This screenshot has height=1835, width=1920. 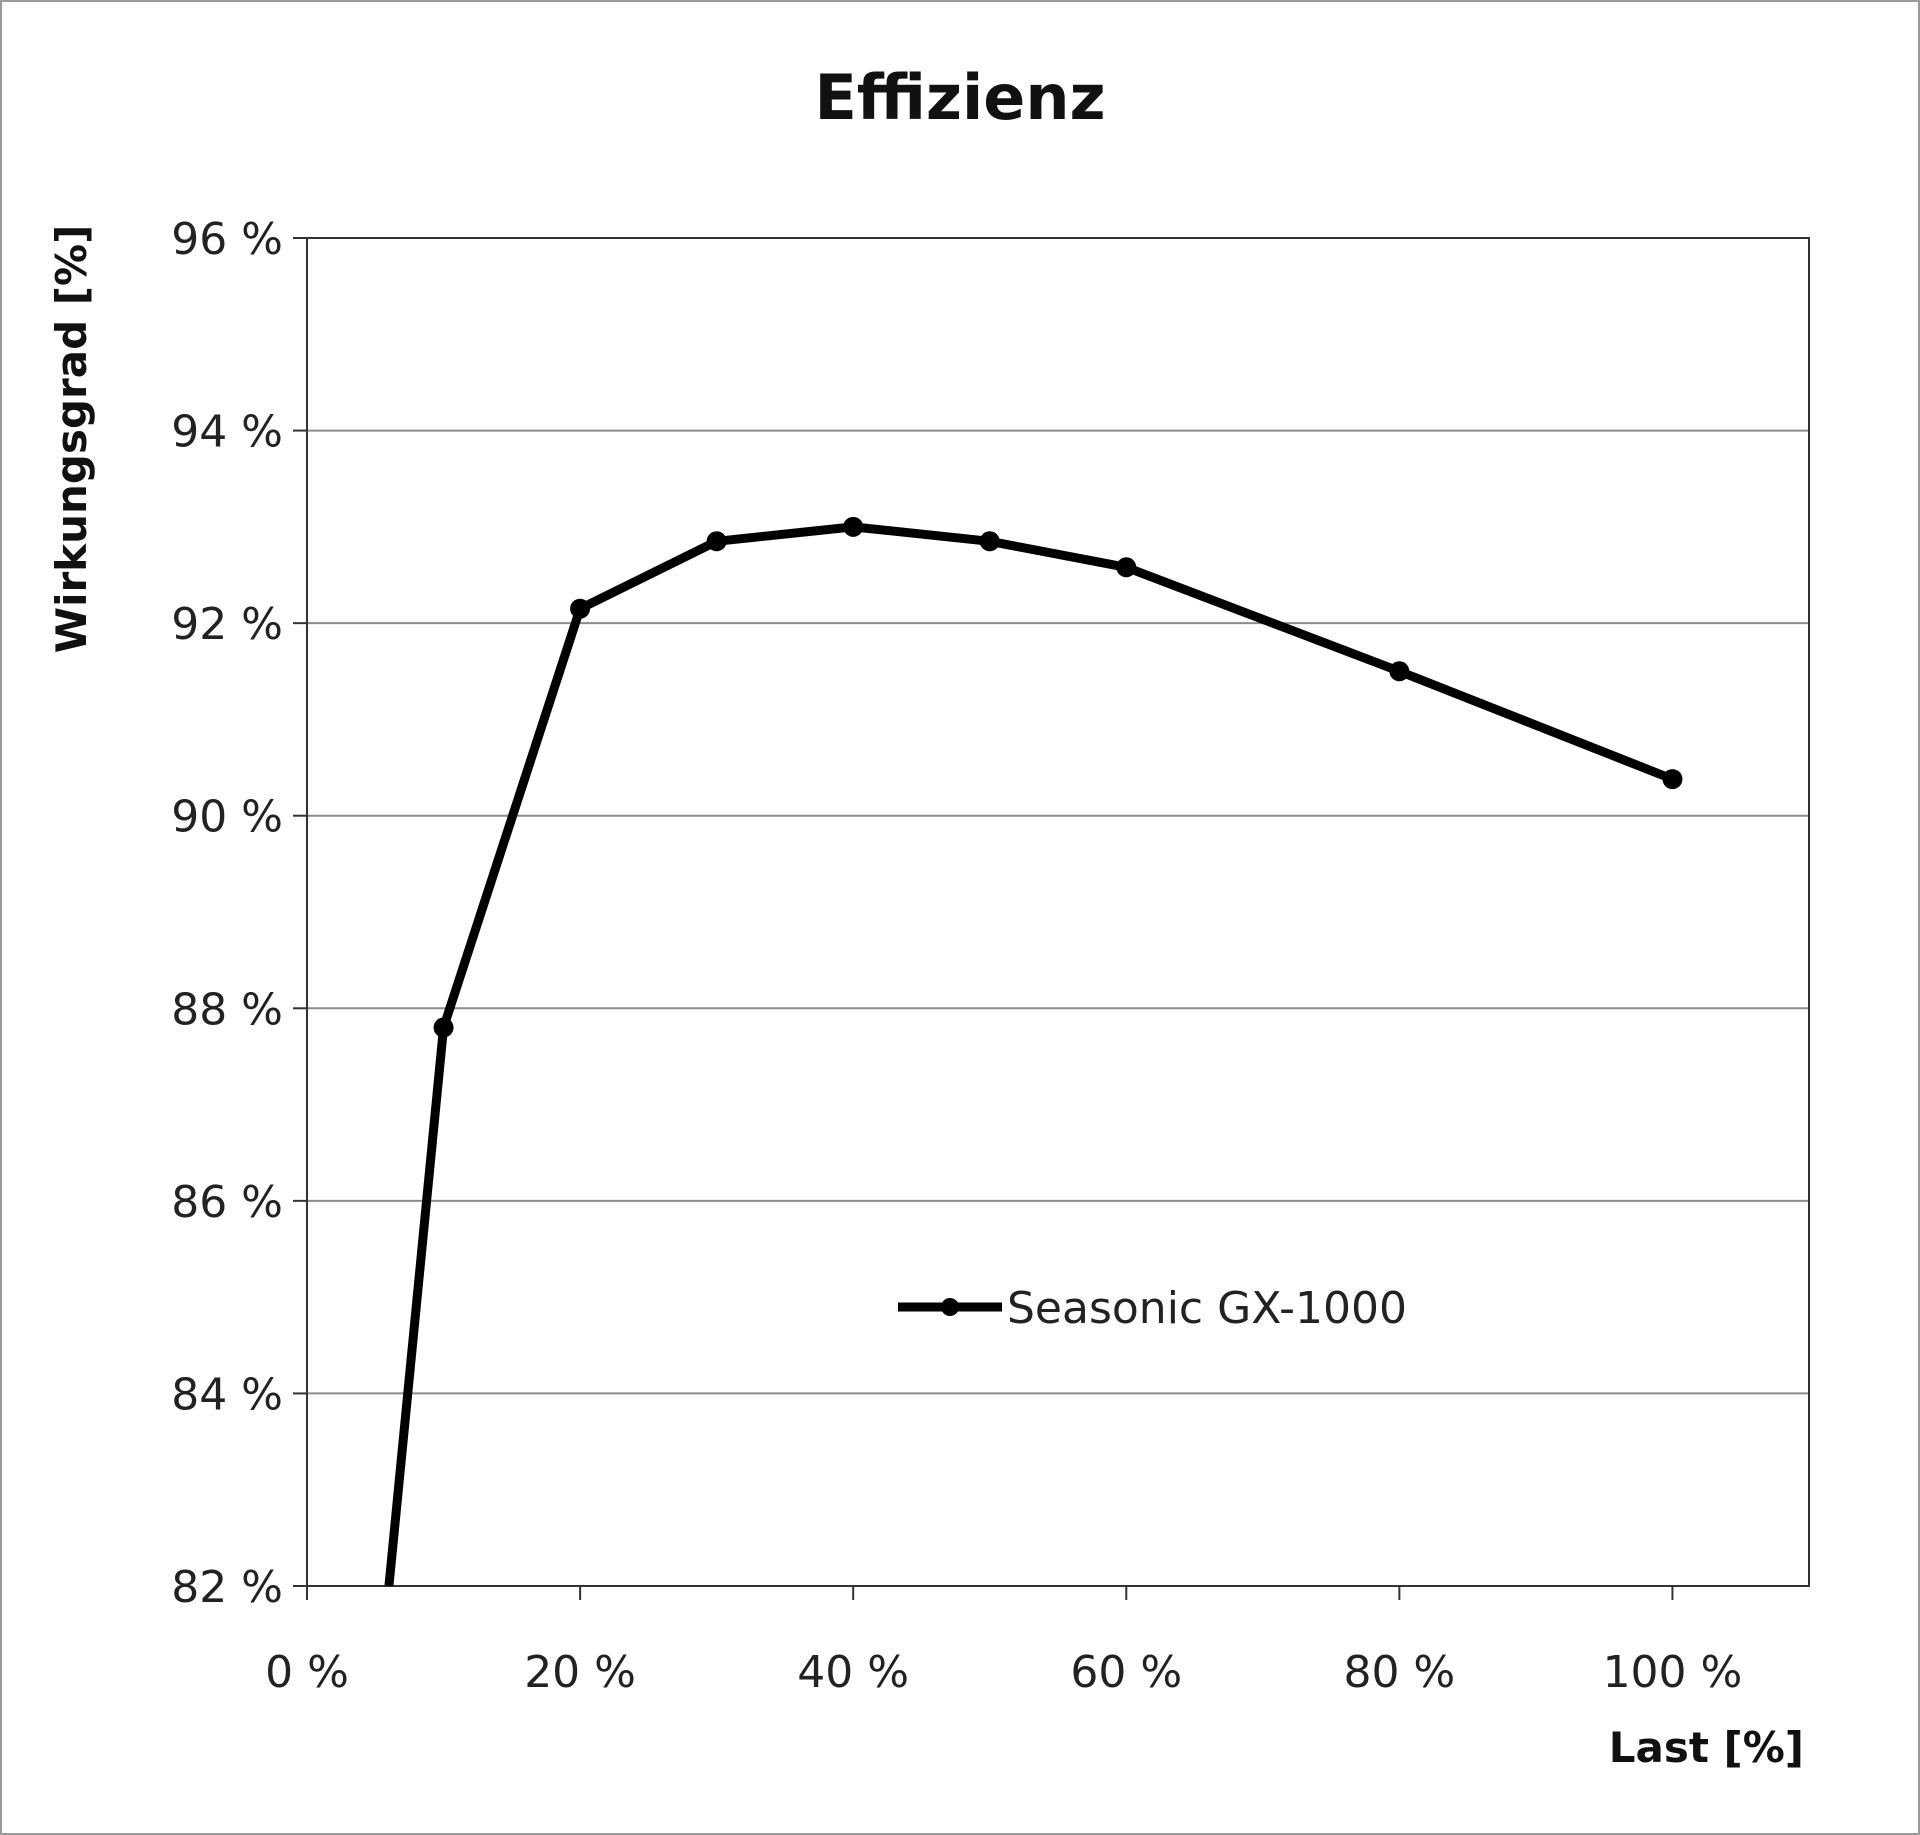 What do you see at coordinates (227, 1394) in the screenshot?
I see `y-tick-label: 84 %` at bounding box center [227, 1394].